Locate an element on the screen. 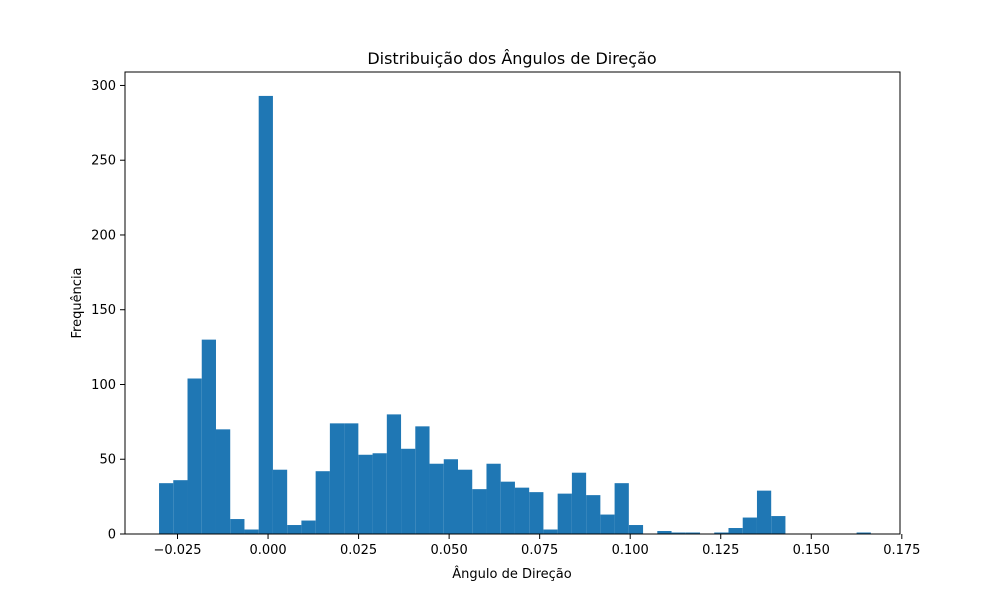  x-tick-label: 0.050 is located at coordinates (449, 550).